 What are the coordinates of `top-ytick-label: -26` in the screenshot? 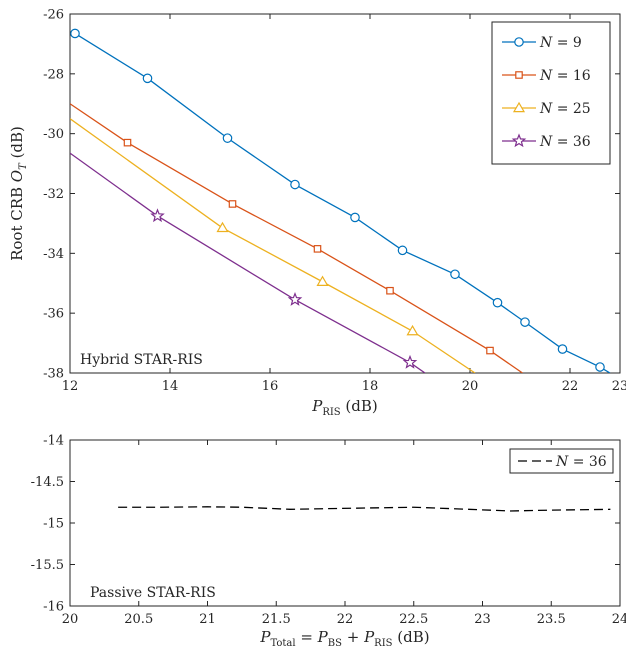 It's located at (53, 15).